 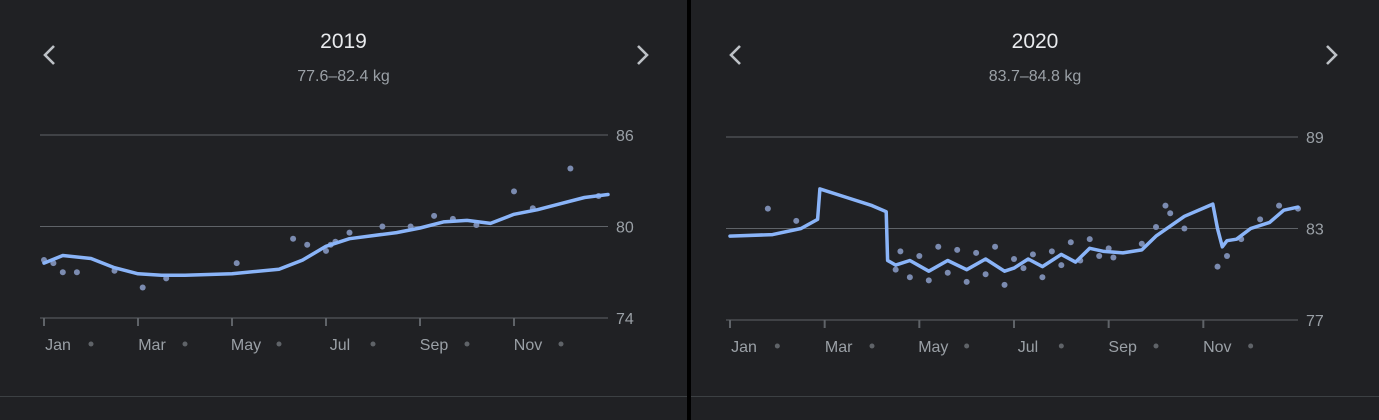 What do you see at coordinates (1035, 41) in the screenshot?
I see `year-title: 2020` at bounding box center [1035, 41].